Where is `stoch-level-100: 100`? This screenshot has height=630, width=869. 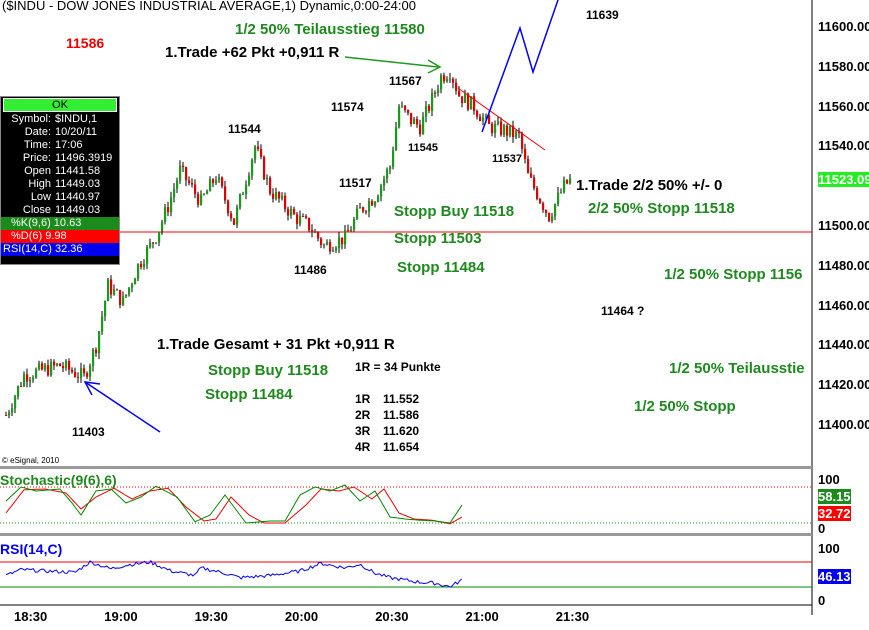 stoch-level-100: 100 is located at coordinates (829, 479).